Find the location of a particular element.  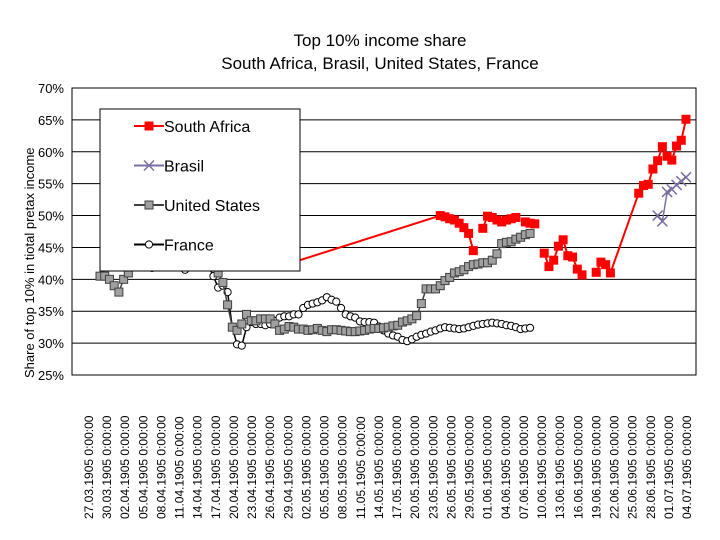

x-tick-label: 04.06.1905 0:00:00 is located at coordinates (506, 467).